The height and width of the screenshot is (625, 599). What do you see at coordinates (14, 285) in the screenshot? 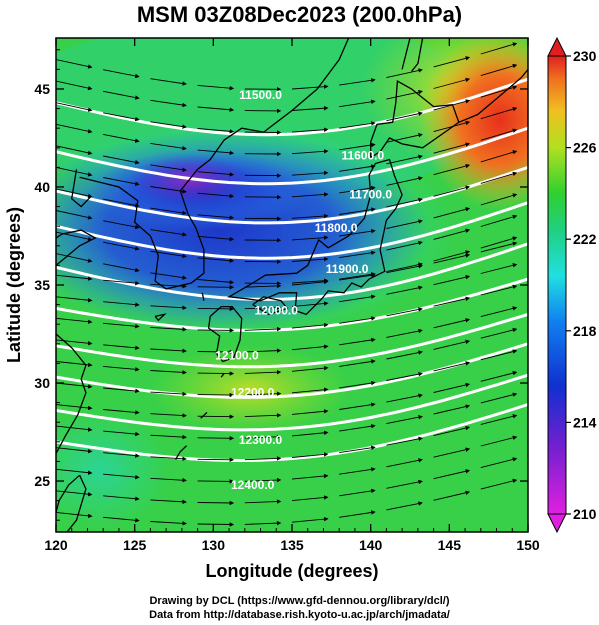
I see `y-axis-label: Latitude (degrees)` at bounding box center [14, 285].